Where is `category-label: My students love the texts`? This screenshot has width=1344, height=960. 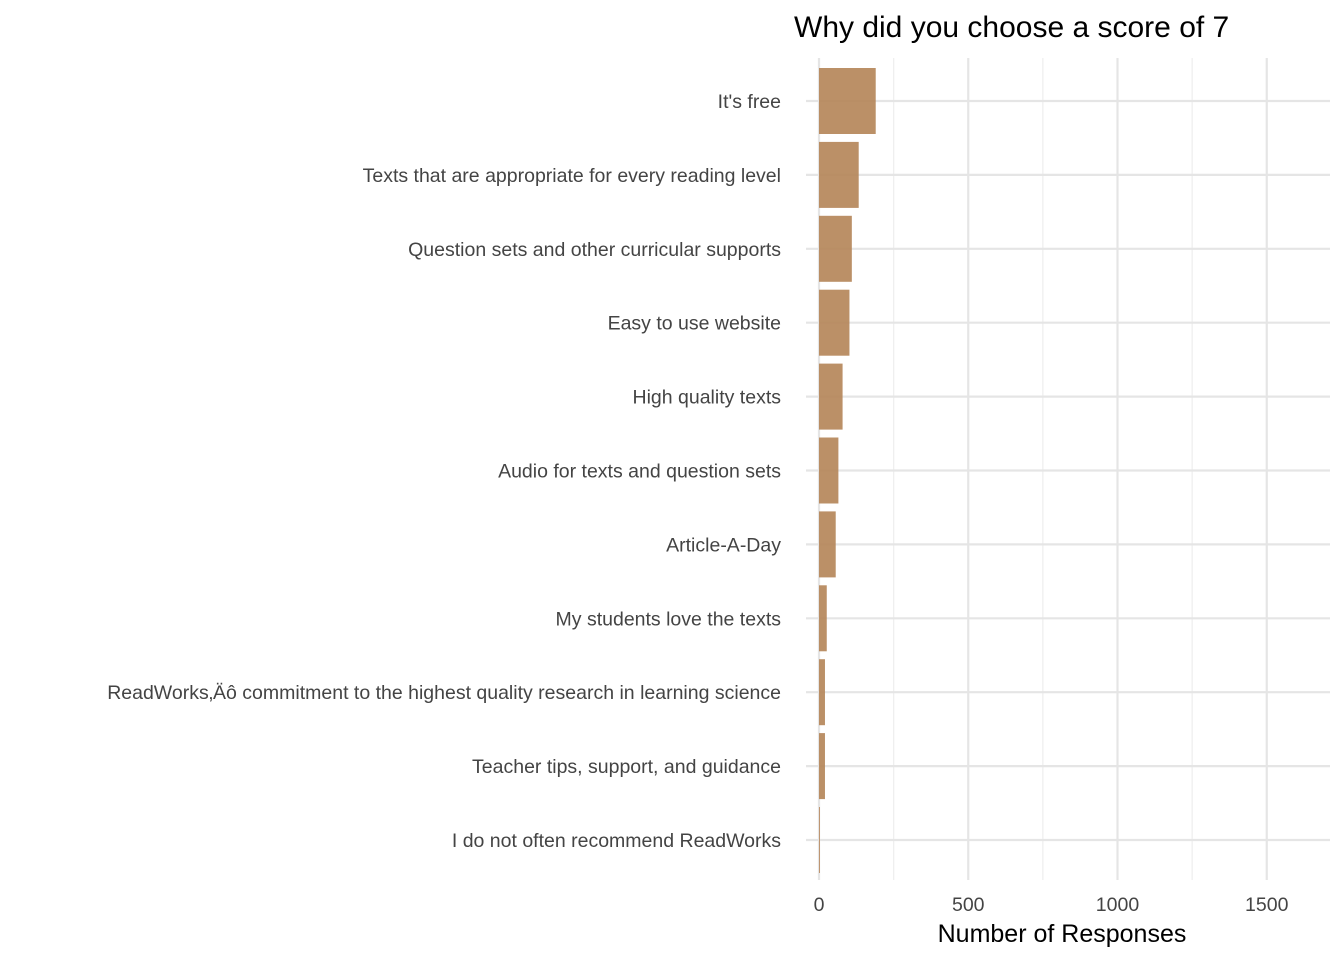 category-label: My students love the texts is located at coordinates (669, 619).